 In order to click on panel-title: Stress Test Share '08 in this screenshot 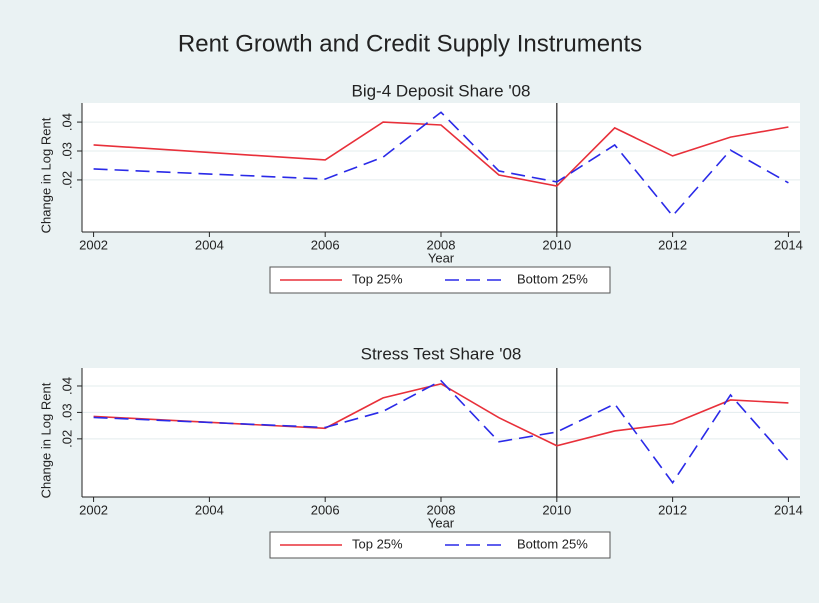, I will do `click(441, 353)`.